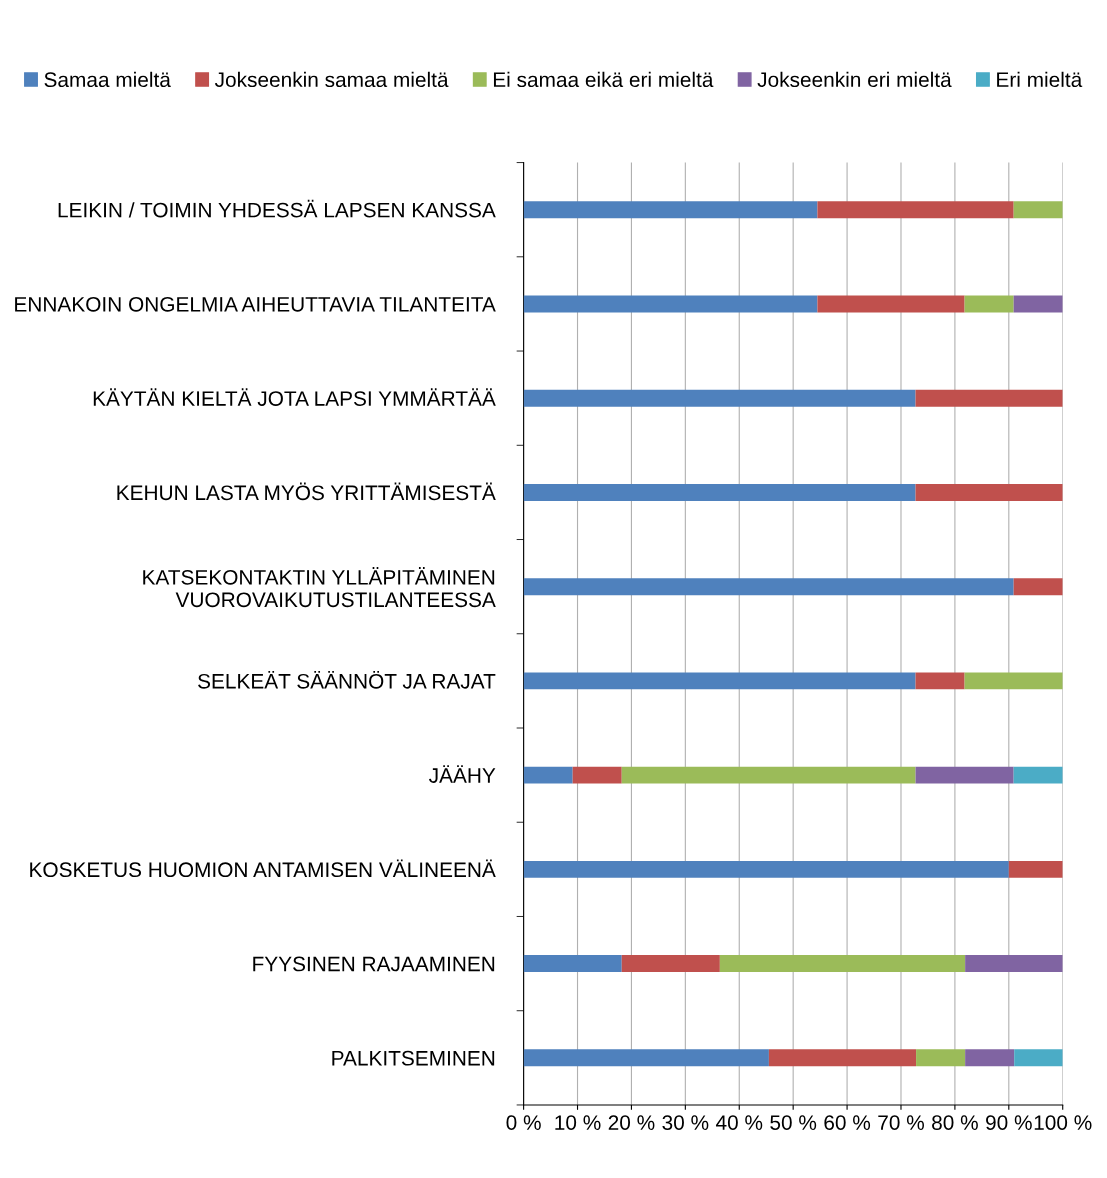 This screenshot has width=1107, height=1178. What do you see at coordinates (255, 304) in the screenshot?
I see `y-tick-label: ENNAKOIN ONGELMIA AIHEUTTAVIA TILANTEITA` at bounding box center [255, 304].